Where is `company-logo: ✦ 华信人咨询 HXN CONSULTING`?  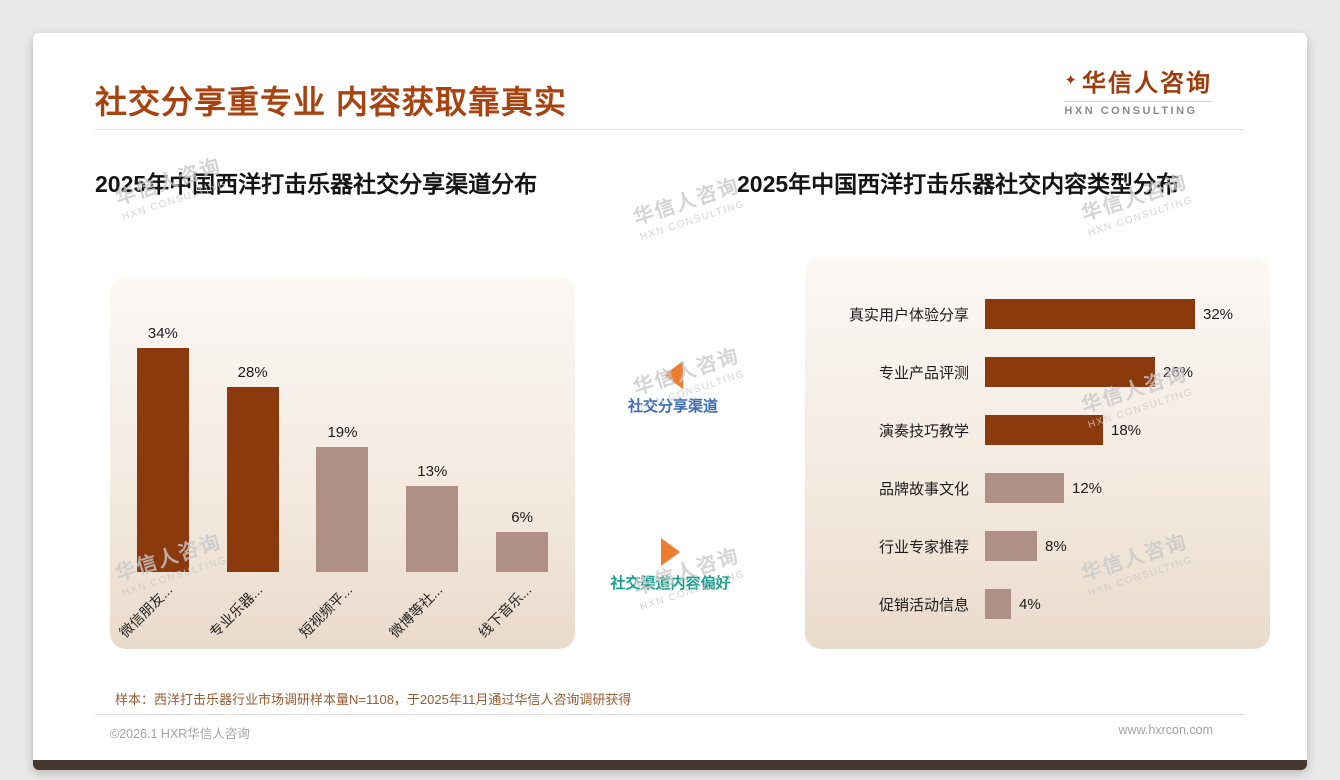
company-logo: ✦ 华信人咨询 HXN CONSULTING is located at coordinates (1138, 90).